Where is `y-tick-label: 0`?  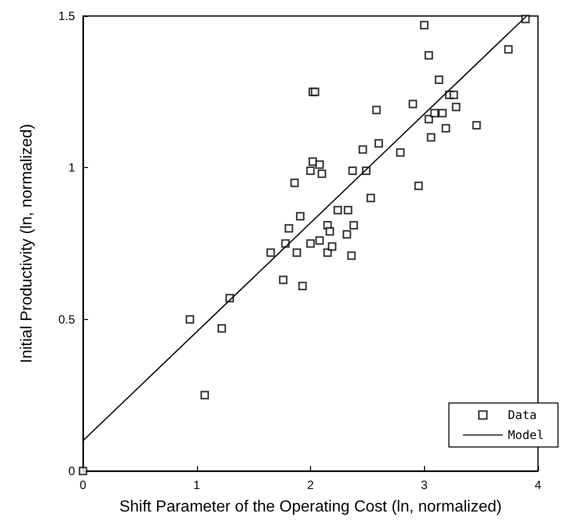
y-tick-label: 0 is located at coordinates (72, 471).